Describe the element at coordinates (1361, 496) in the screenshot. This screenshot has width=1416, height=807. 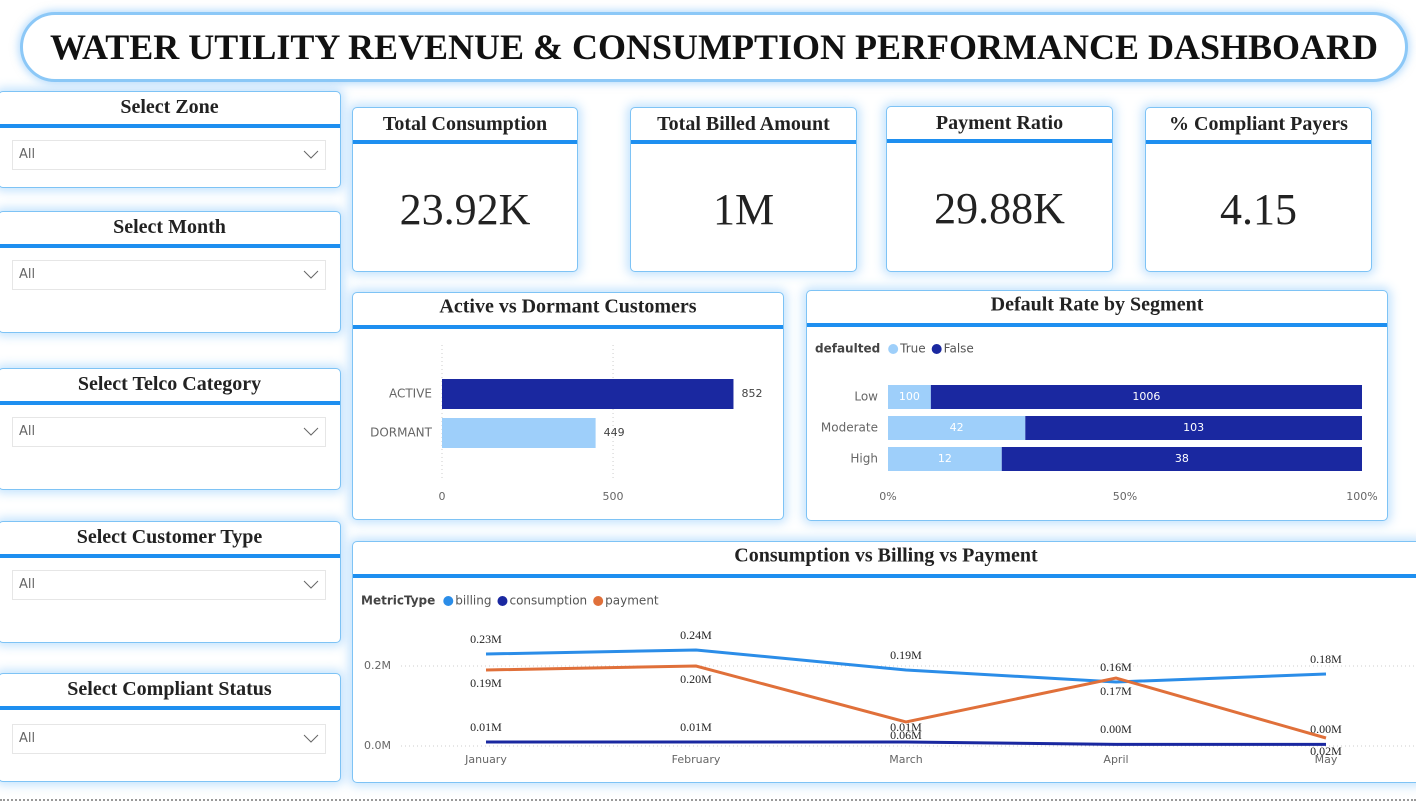
I see `x-tick-label: 100%` at that location.